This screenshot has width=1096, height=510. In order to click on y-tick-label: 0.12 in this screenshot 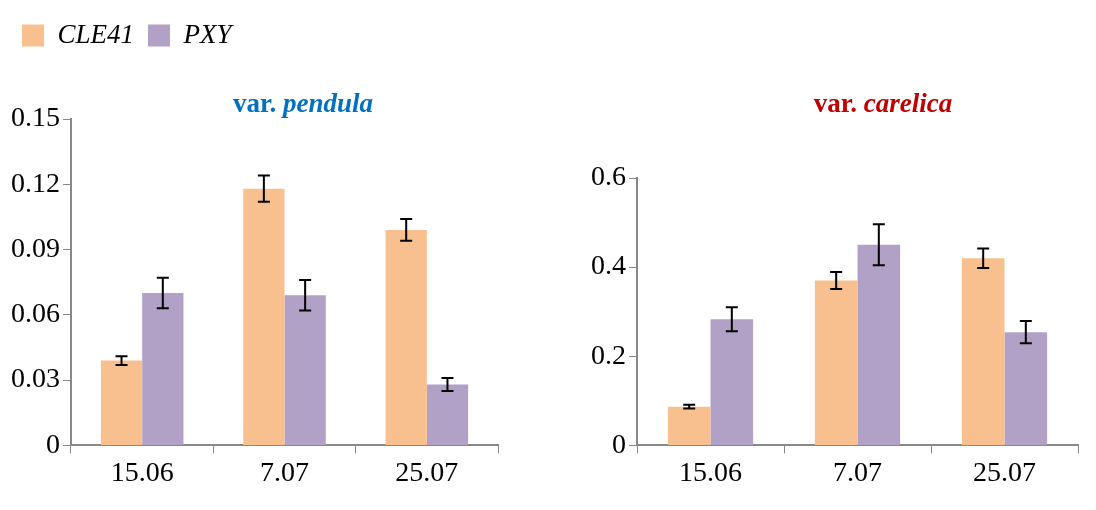, I will do `click(35, 182)`.